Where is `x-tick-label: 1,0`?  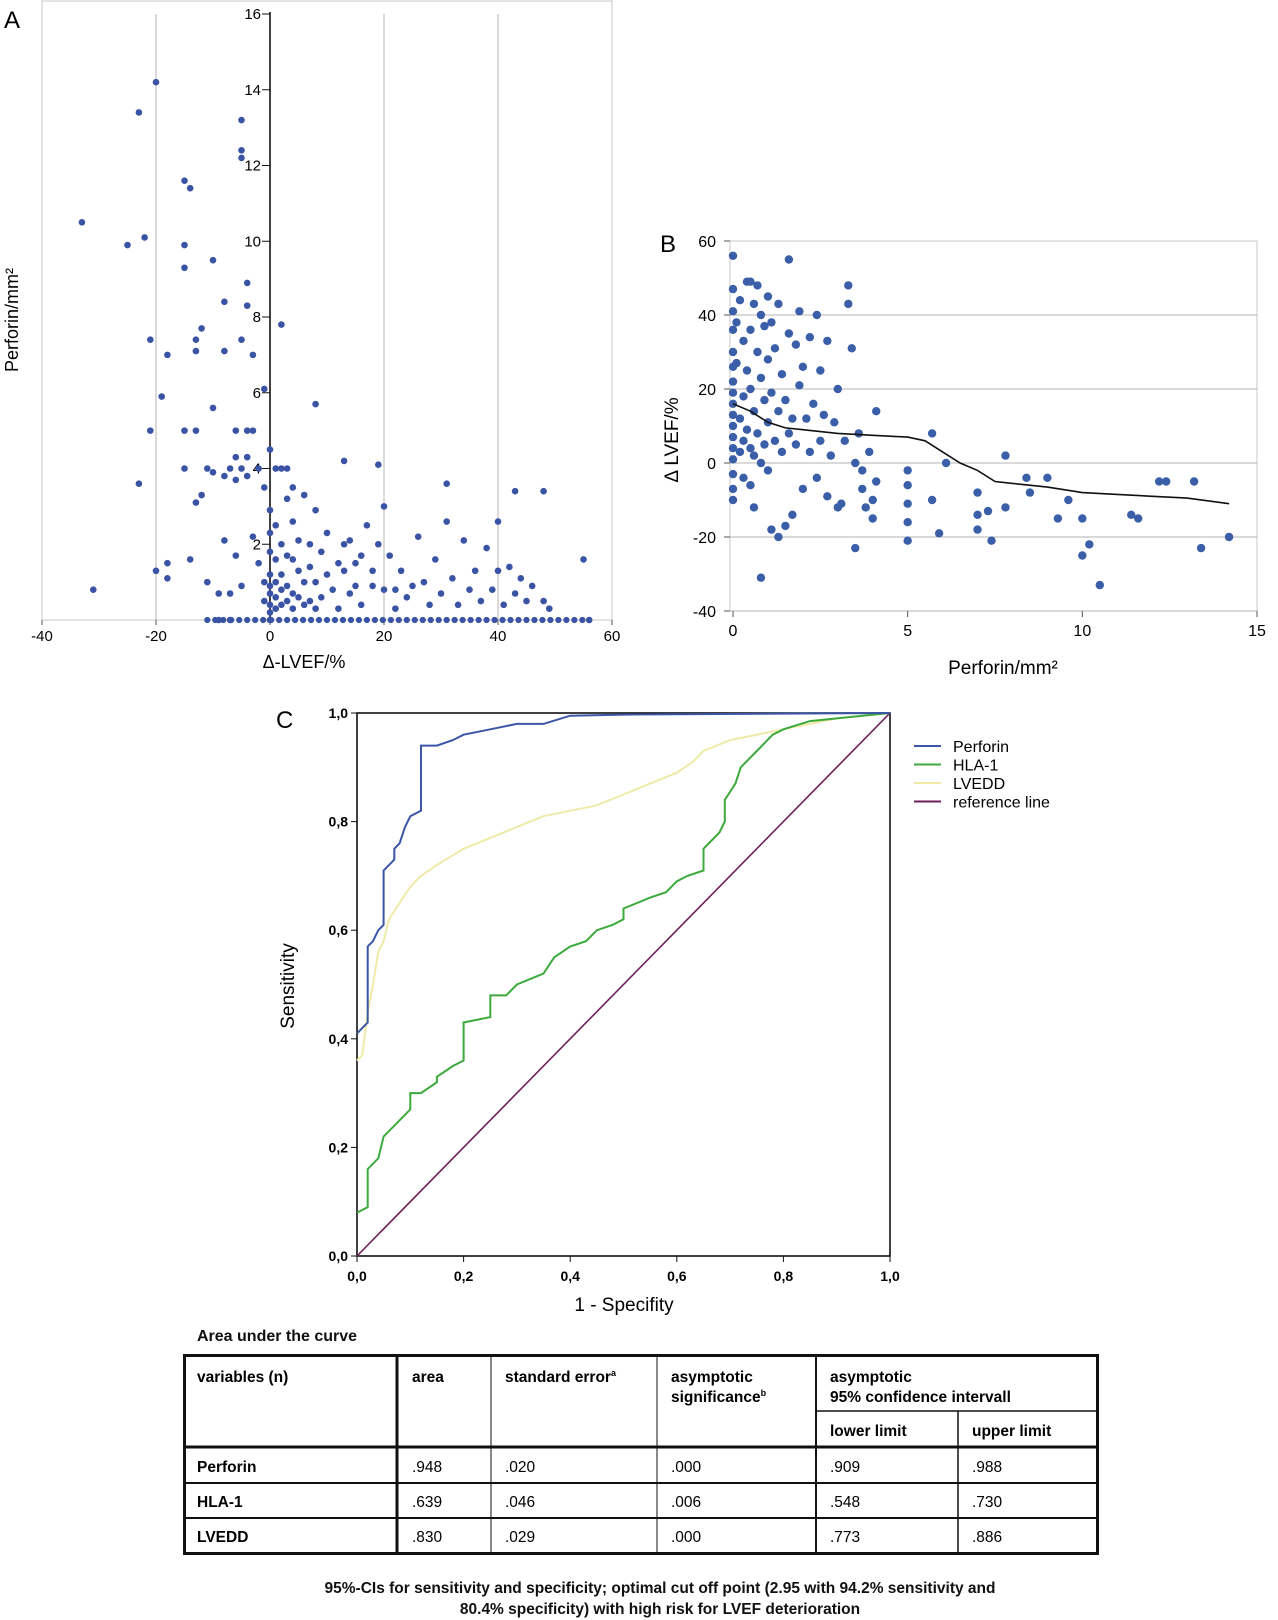 x-tick-label: 1,0 is located at coordinates (890, 1276).